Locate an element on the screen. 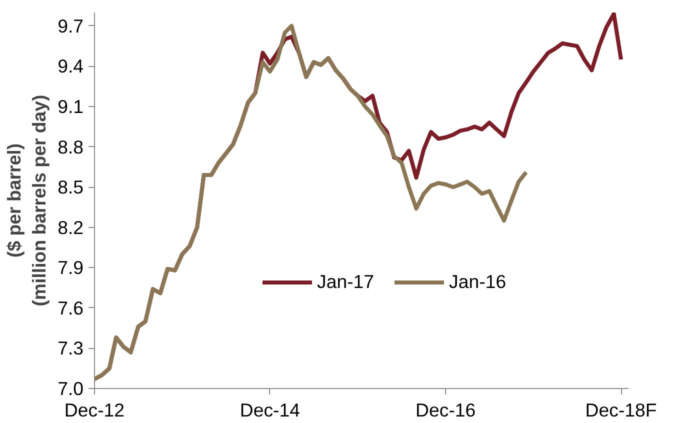 The width and height of the screenshot is (678, 423). y-tick-label: 7.3 is located at coordinates (71, 348).